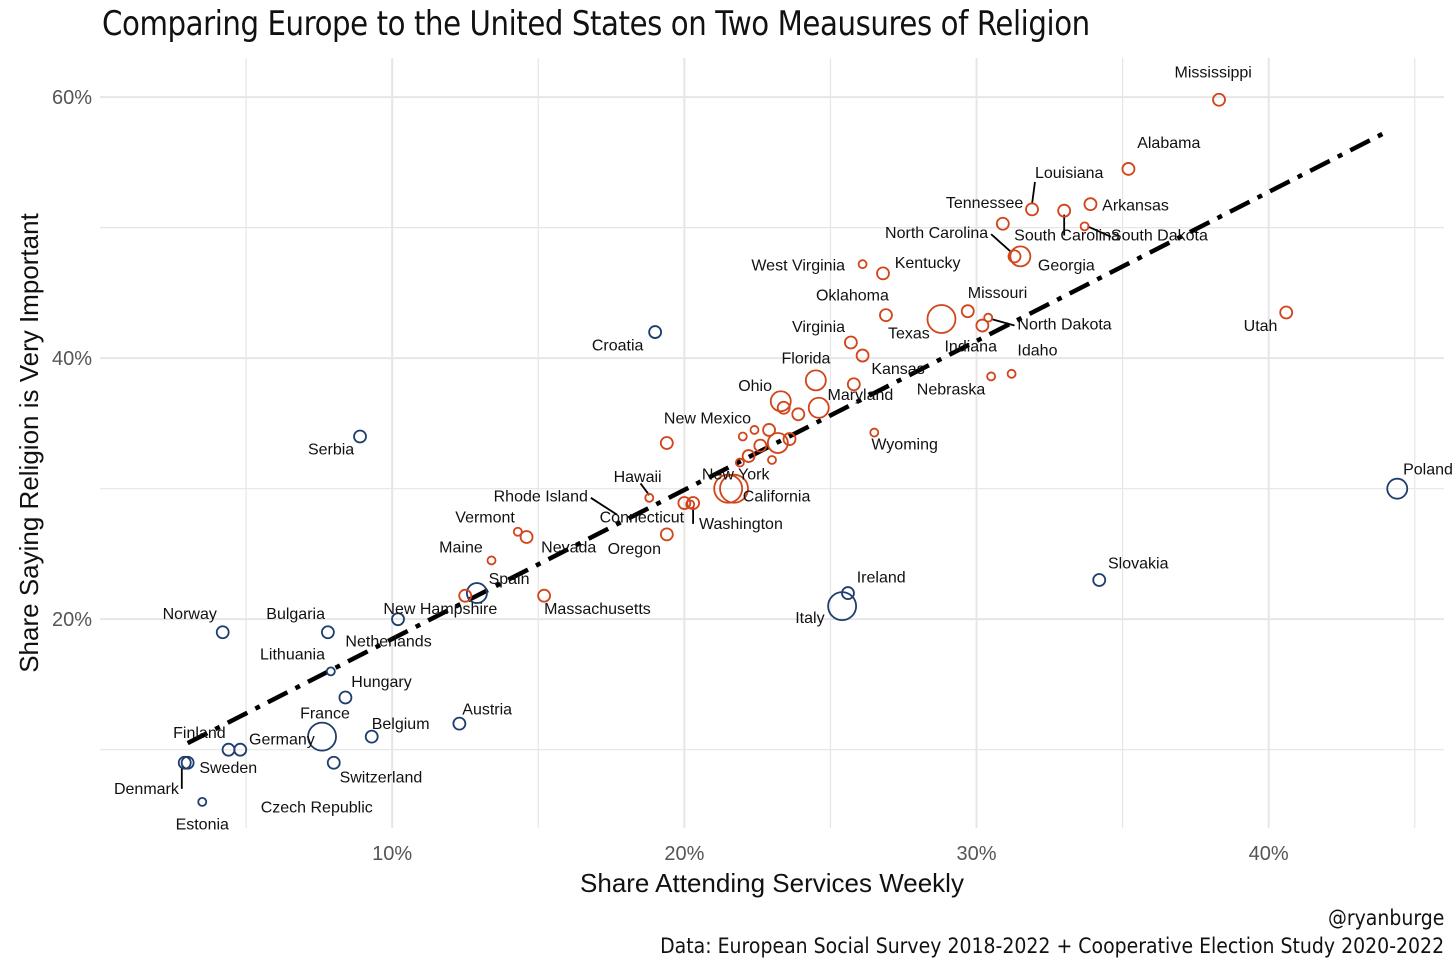  What do you see at coordinates (809, 618) in the screenshot?
I see `point-label: Italy` at bounding box center [809, 618].